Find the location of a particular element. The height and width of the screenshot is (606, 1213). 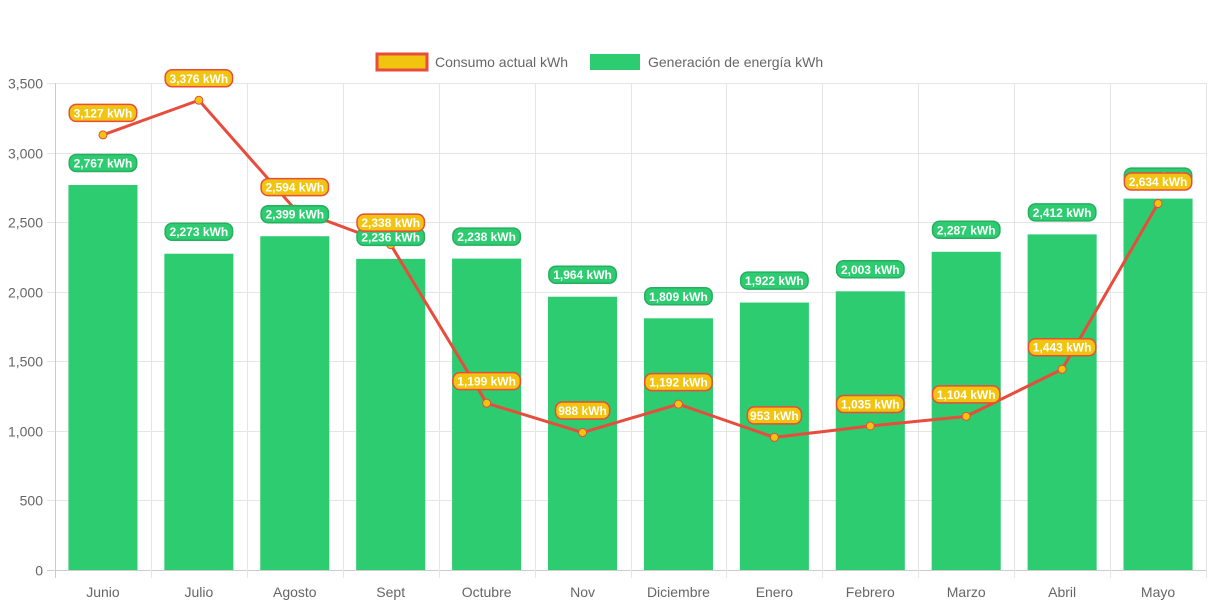

bar-data-label-group: 2,238 kWh is located at coordinates (487, 236).